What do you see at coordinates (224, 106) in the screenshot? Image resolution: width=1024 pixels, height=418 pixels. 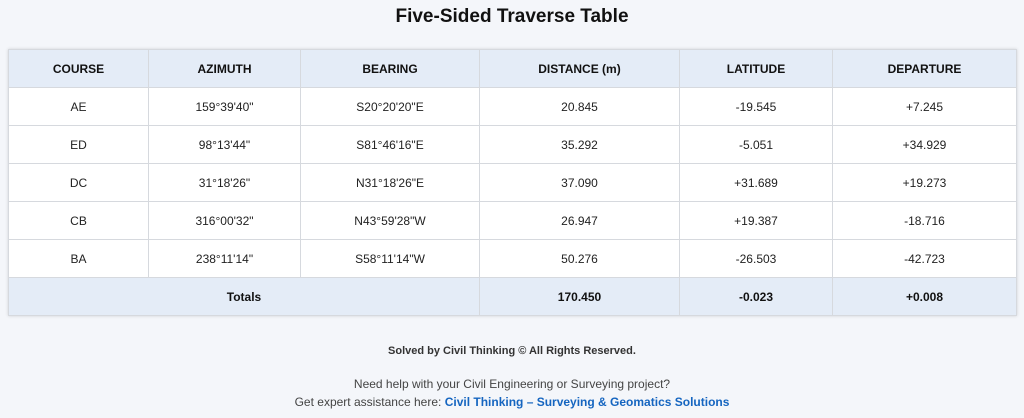 I see `cell-azimuth: 159°39'40"` at bounding box center [224, 106].